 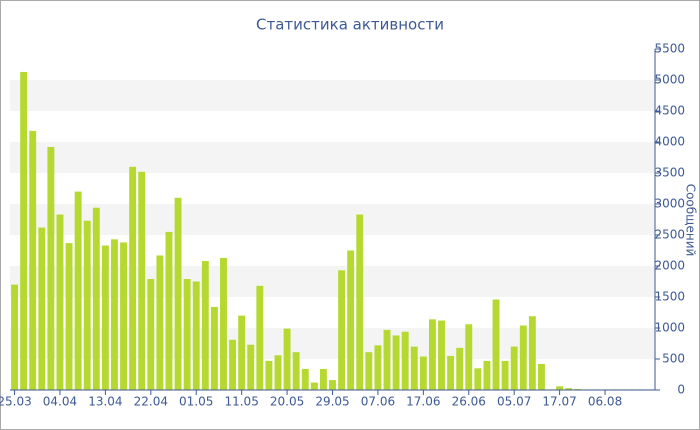 What do you see at coordinates (60, 402) in the screenshot?
I see `x-tick-label: 04.04` at bounding box center [60, 402].